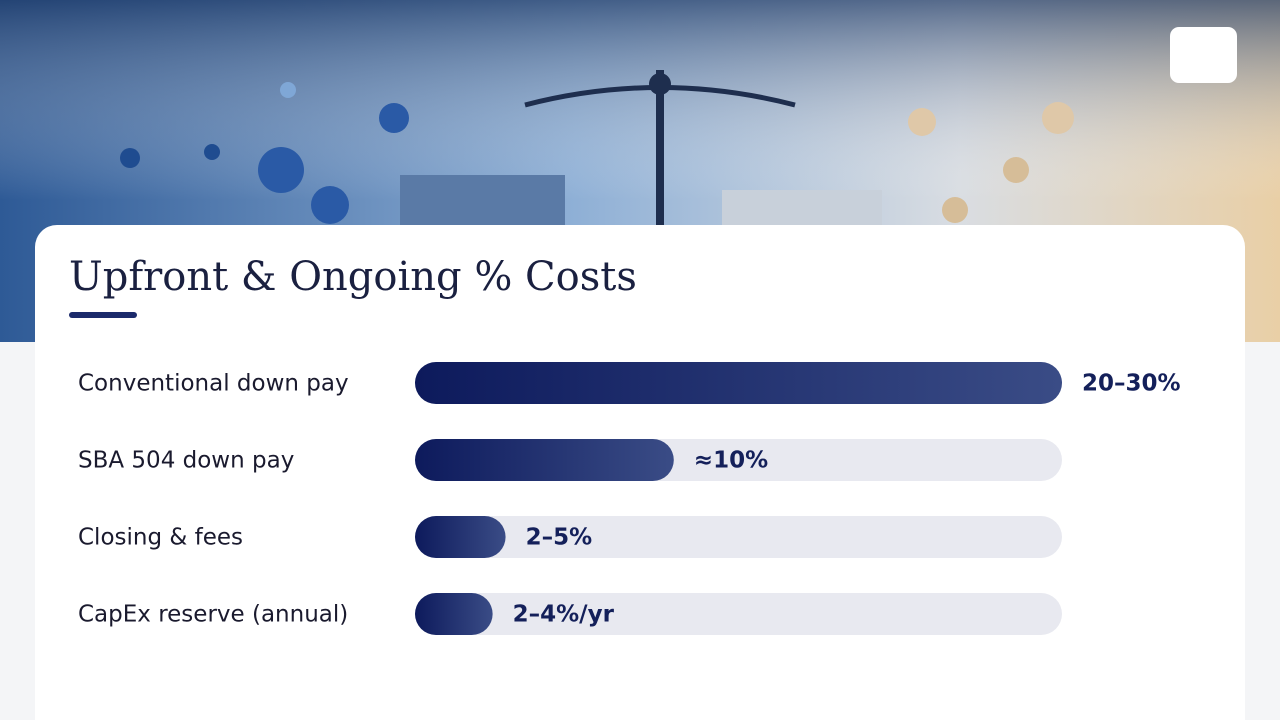  I want to click on category-label: Closing & fees, so click(160, 538).